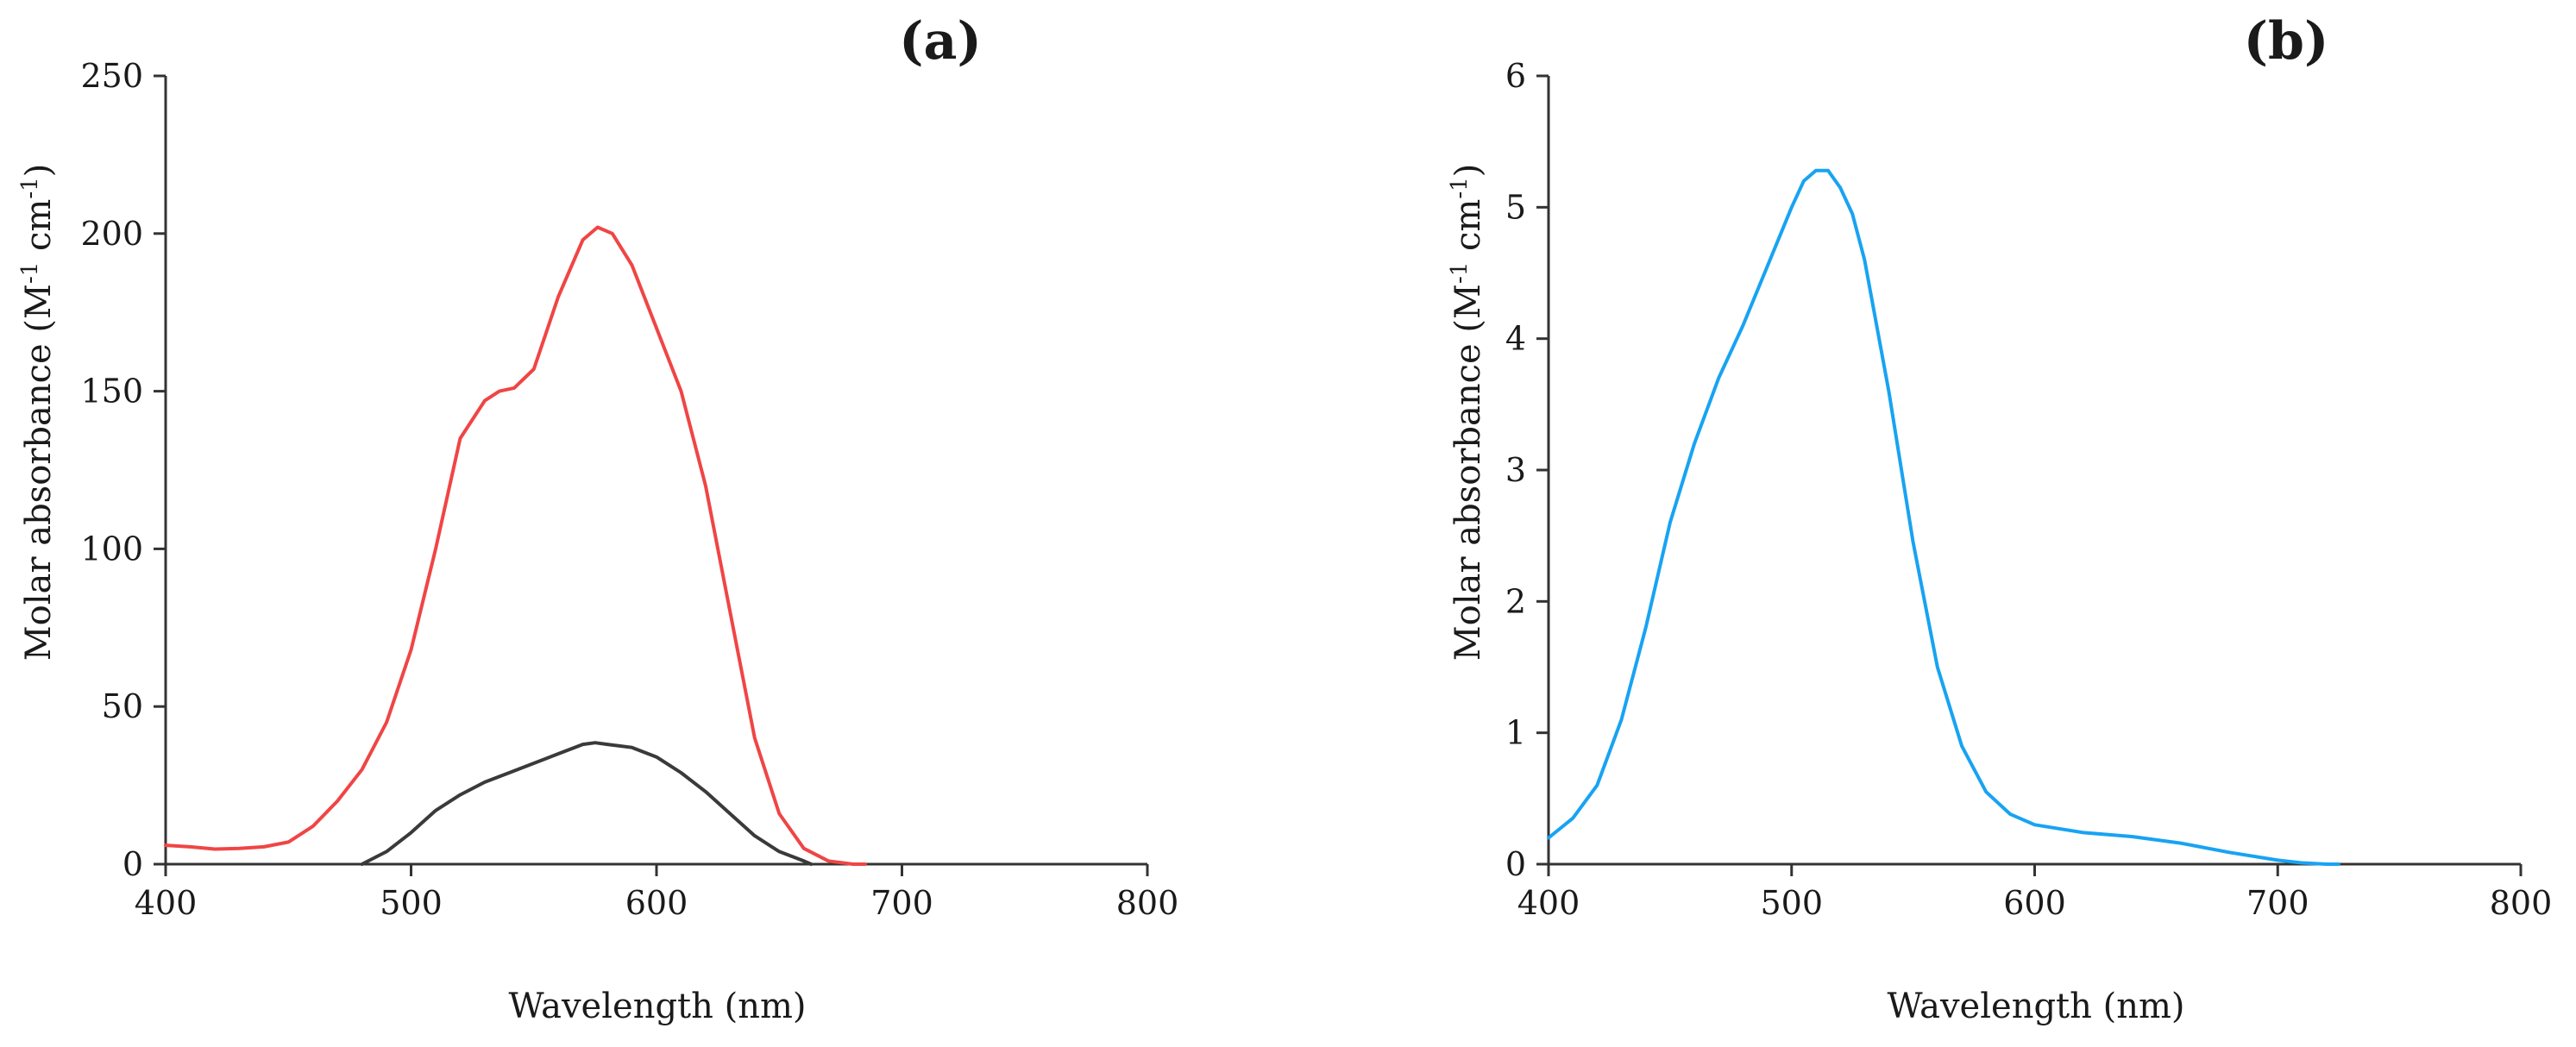  What do you see at coordinates (941, 41) in the screenshot?
I see `panel-a-label: (a)` at bounding box center [941, 41].